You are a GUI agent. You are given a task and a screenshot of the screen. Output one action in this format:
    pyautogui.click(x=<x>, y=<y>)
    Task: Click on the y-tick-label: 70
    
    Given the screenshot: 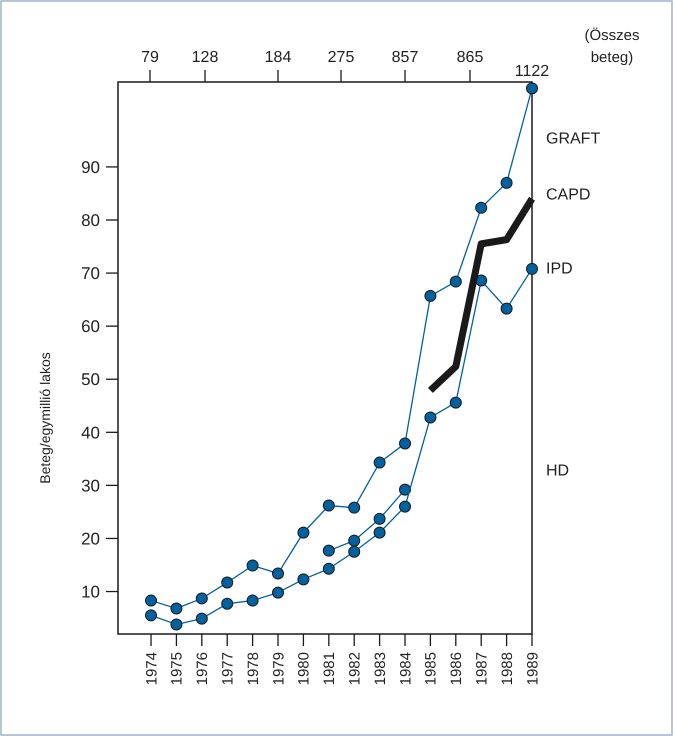 What is the action you would take?
    pyautogui.click(x=90, y=274)
    